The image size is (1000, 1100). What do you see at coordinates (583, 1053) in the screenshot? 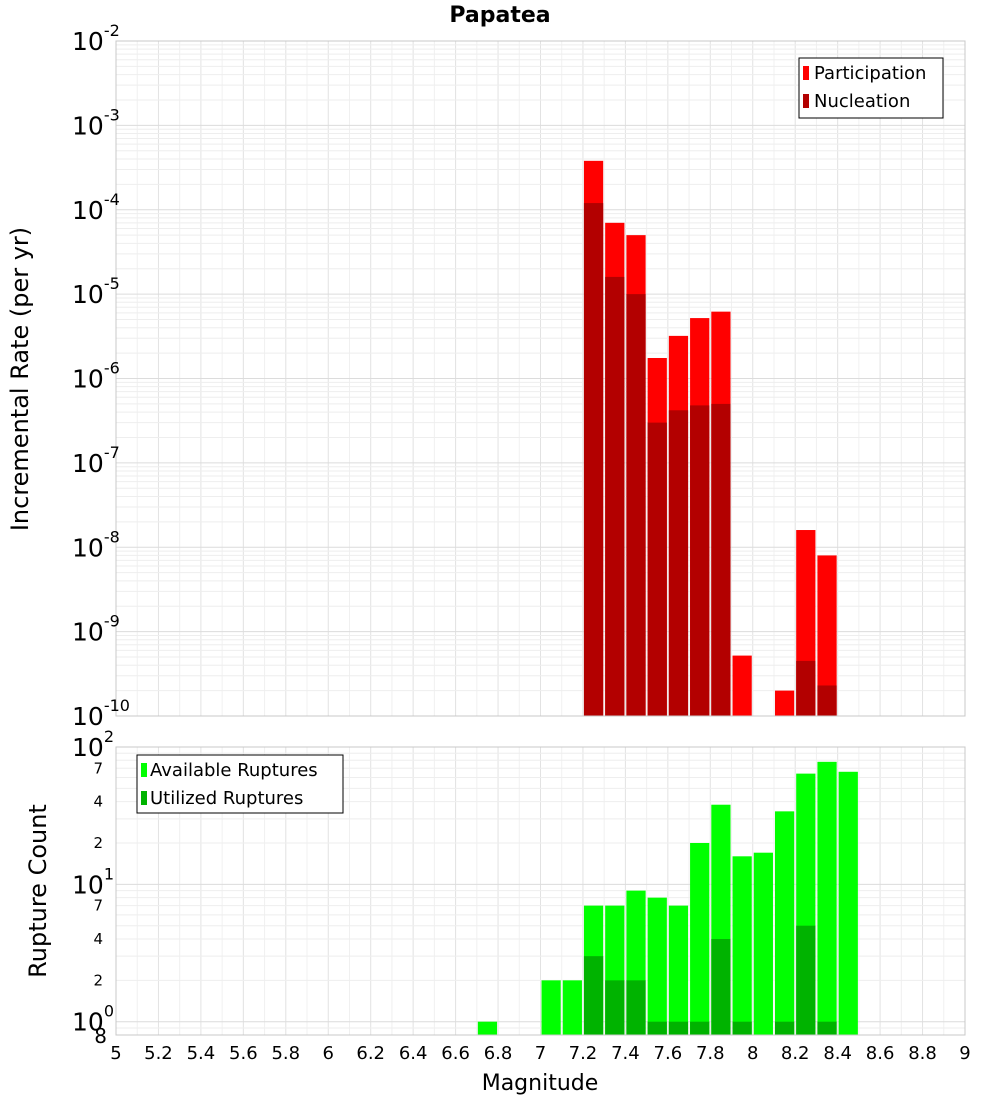
I see `x-tick-label: 7.2` at bounding box center [583, 1053].